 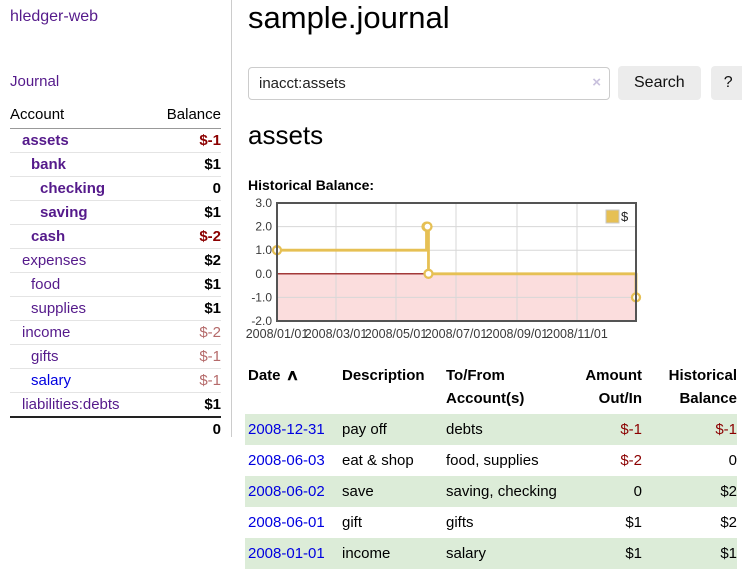 What do you see at coordinates (726, 83) in the screenshot?
I see `help-button: ?` at bounding box center [726, 83].